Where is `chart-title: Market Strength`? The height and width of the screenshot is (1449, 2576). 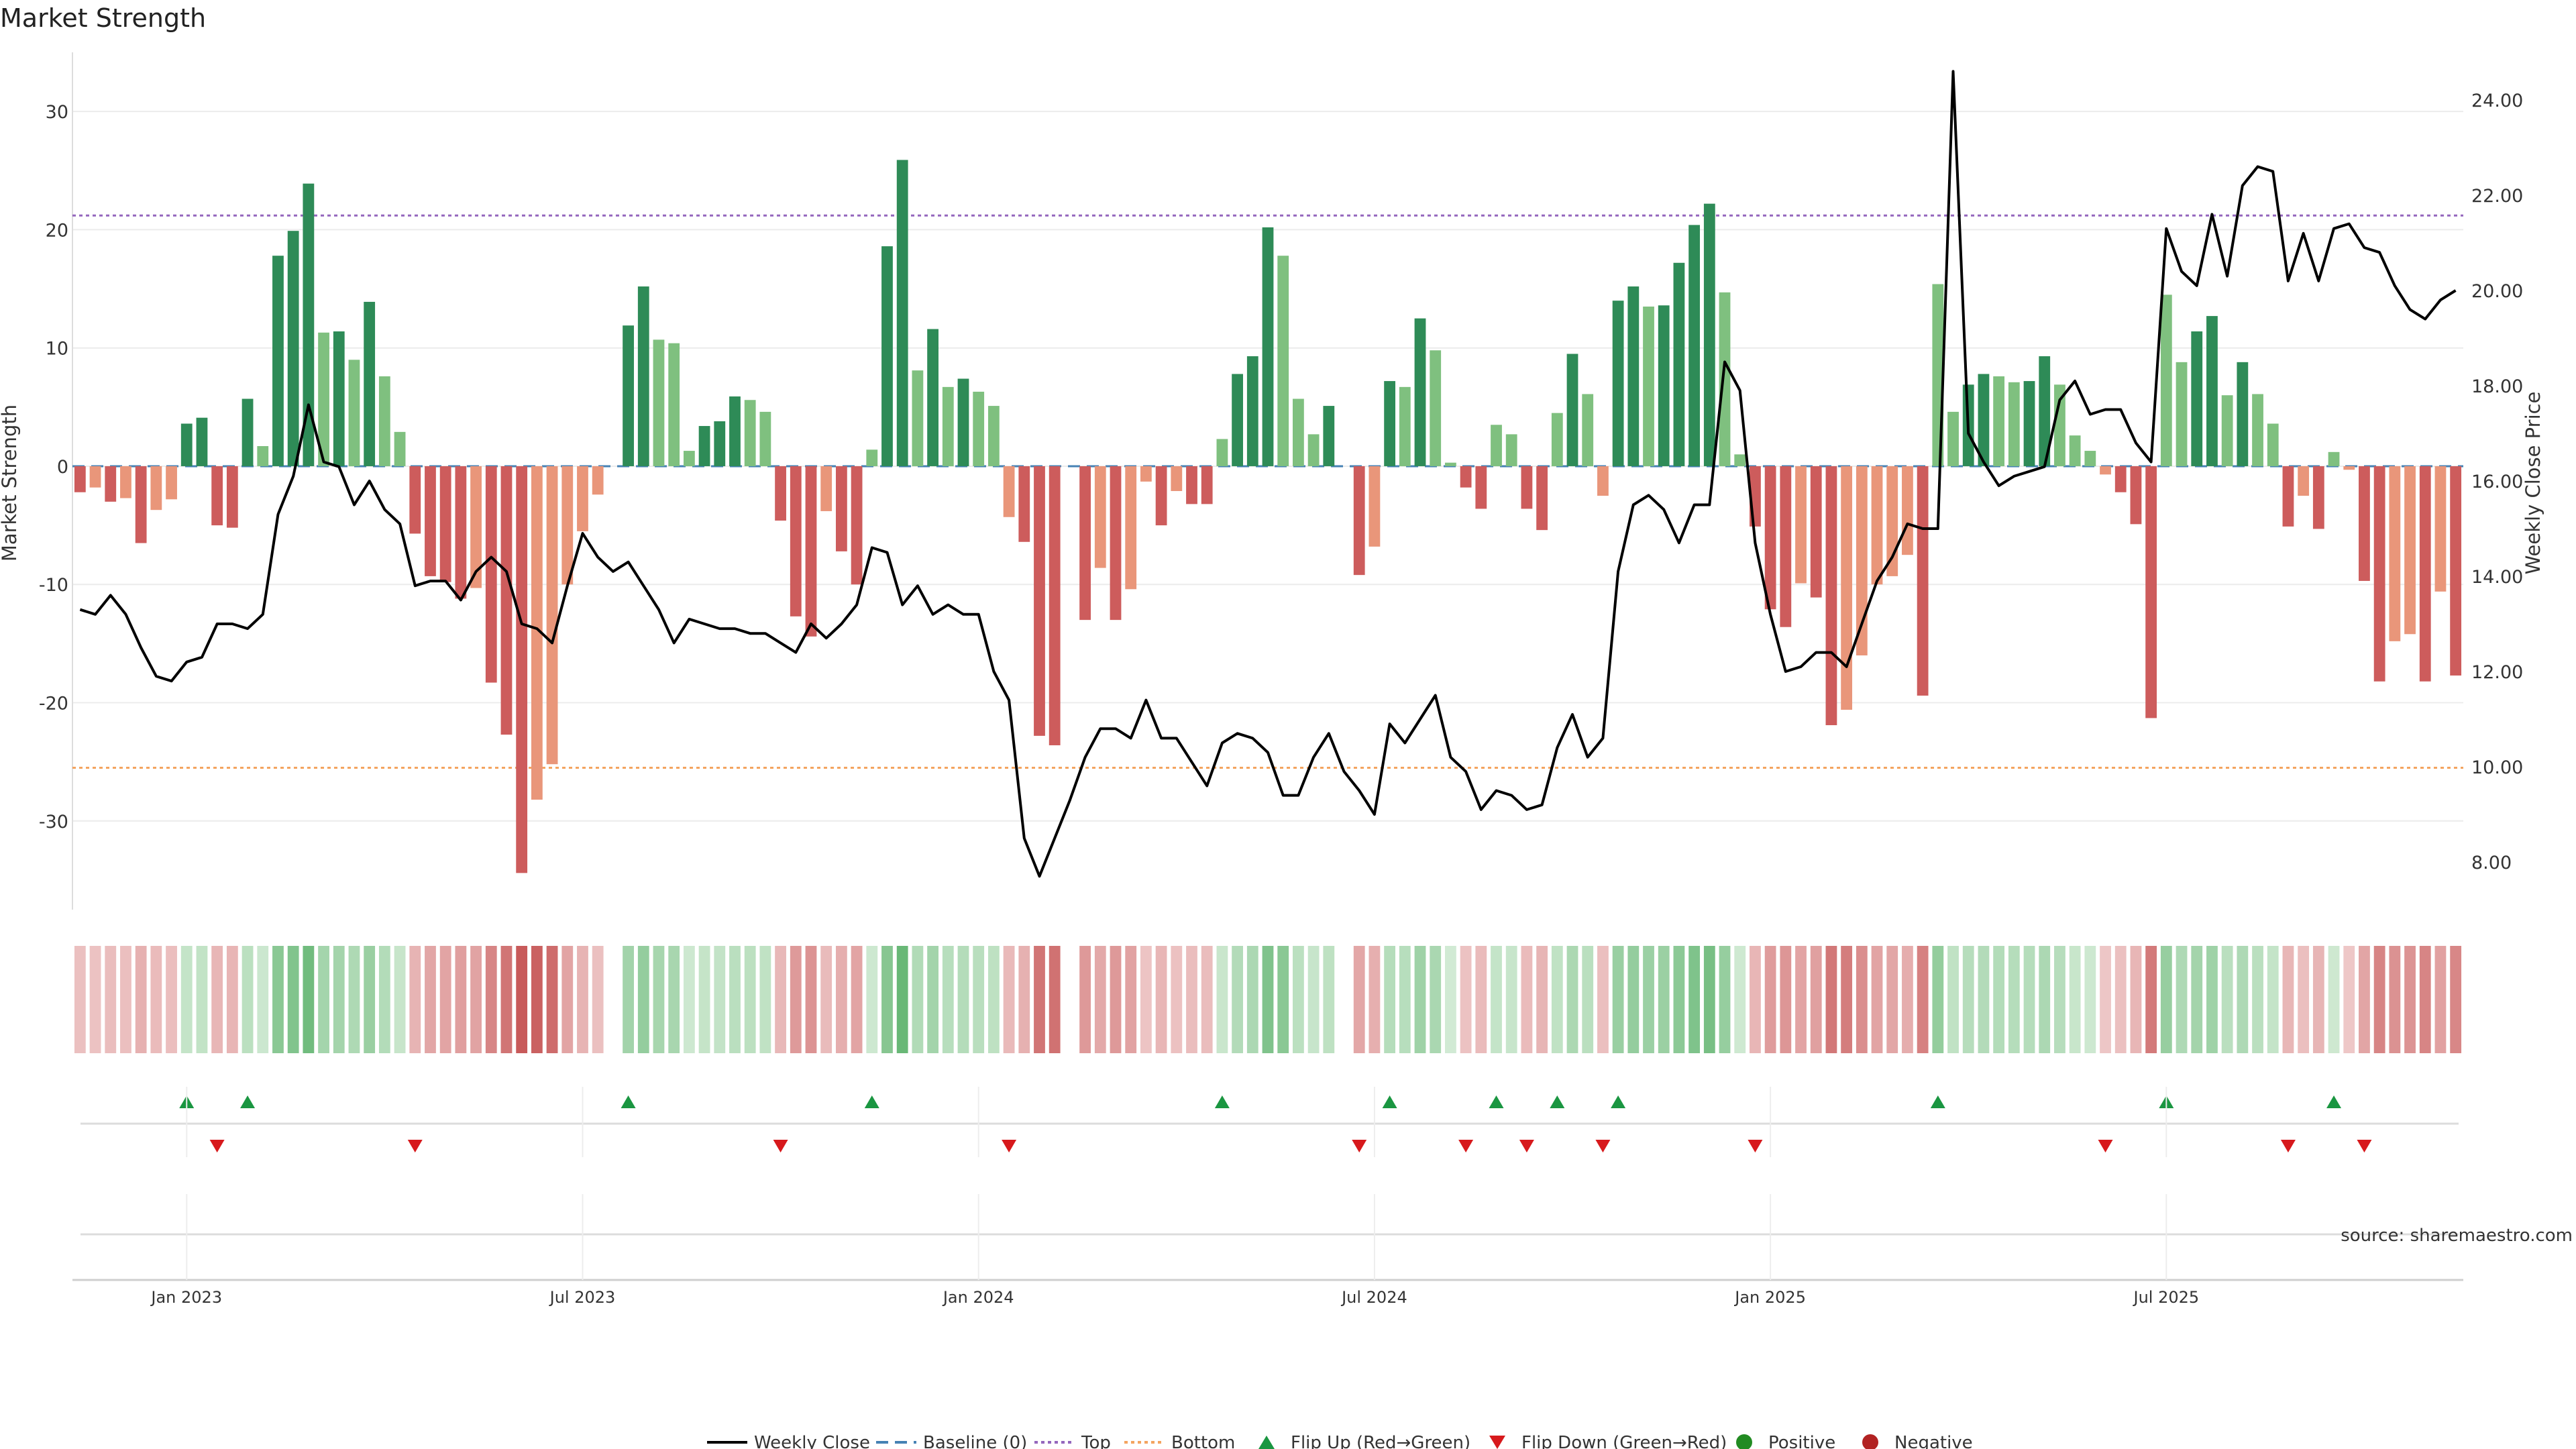
chart-title: Market Strength is located at coordinates (103, 18).